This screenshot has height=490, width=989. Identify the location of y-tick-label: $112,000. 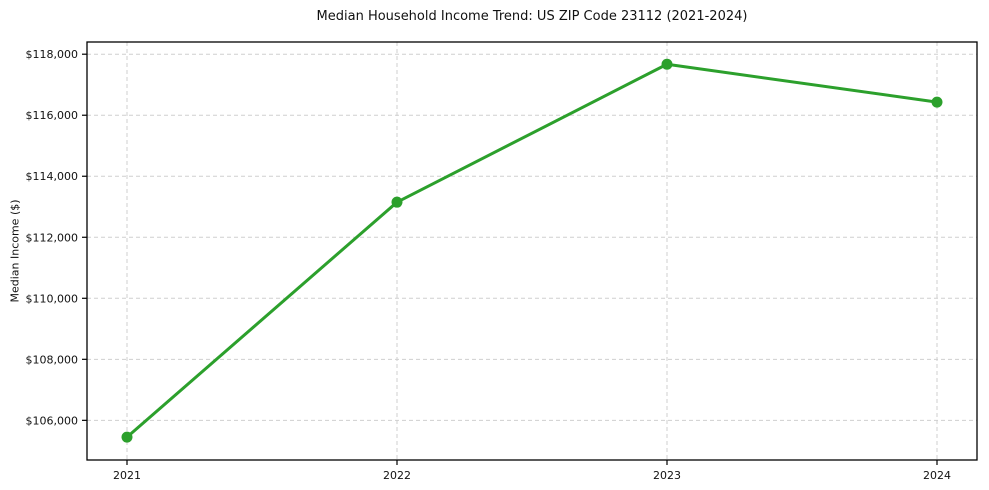
(52, 237).